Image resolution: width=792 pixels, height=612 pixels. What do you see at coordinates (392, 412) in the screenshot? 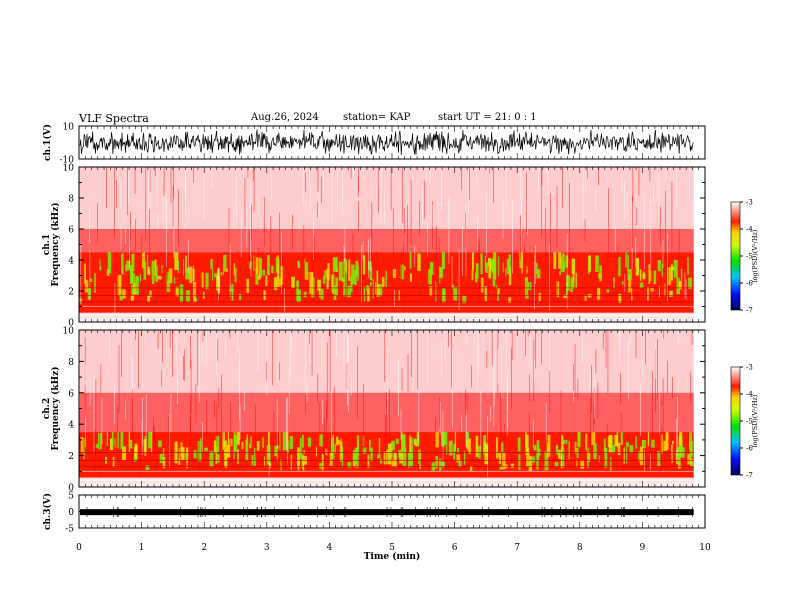
I see `spectrogram-mid-band` at bounding box center [392, 412].